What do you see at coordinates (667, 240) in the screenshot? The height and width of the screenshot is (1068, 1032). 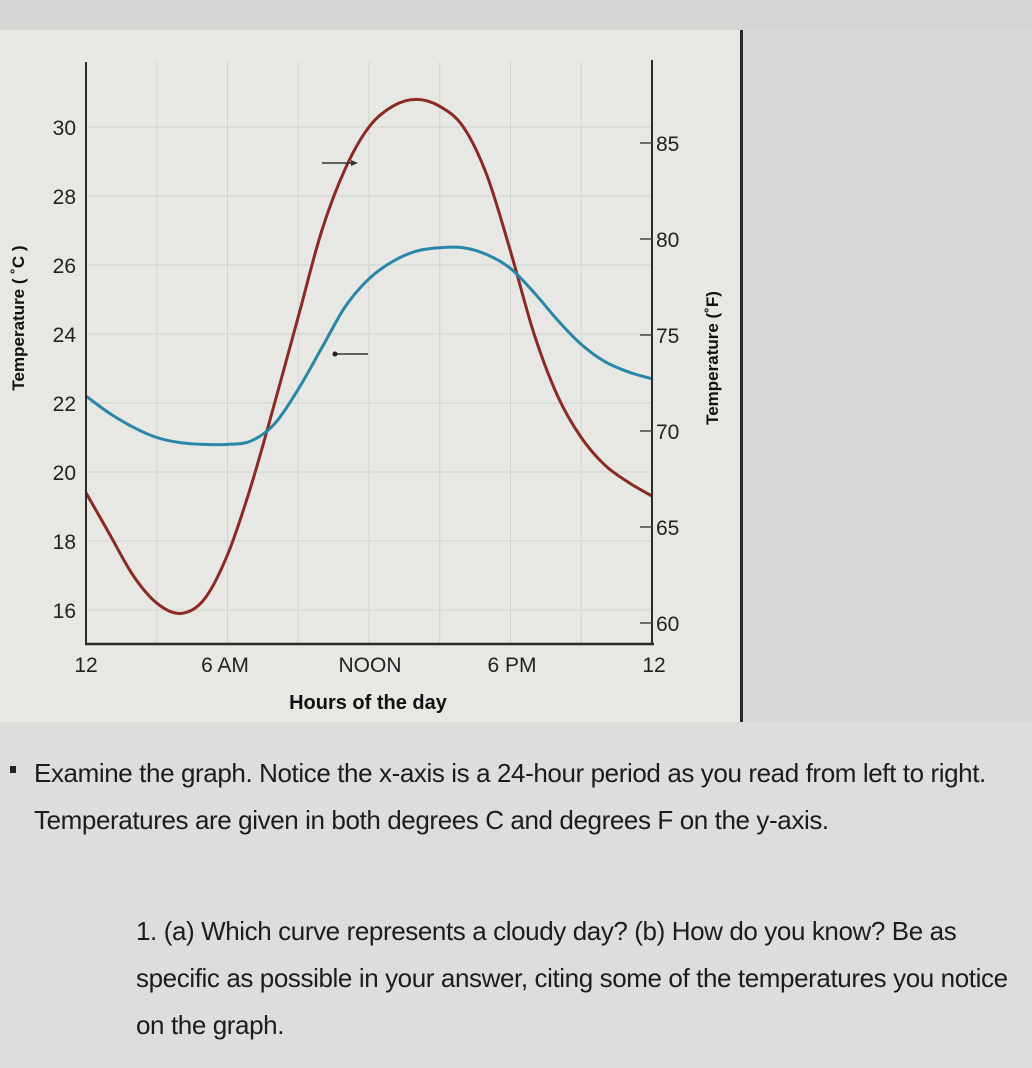 I see `svg-text: 80` at bounding box center [667, 240].